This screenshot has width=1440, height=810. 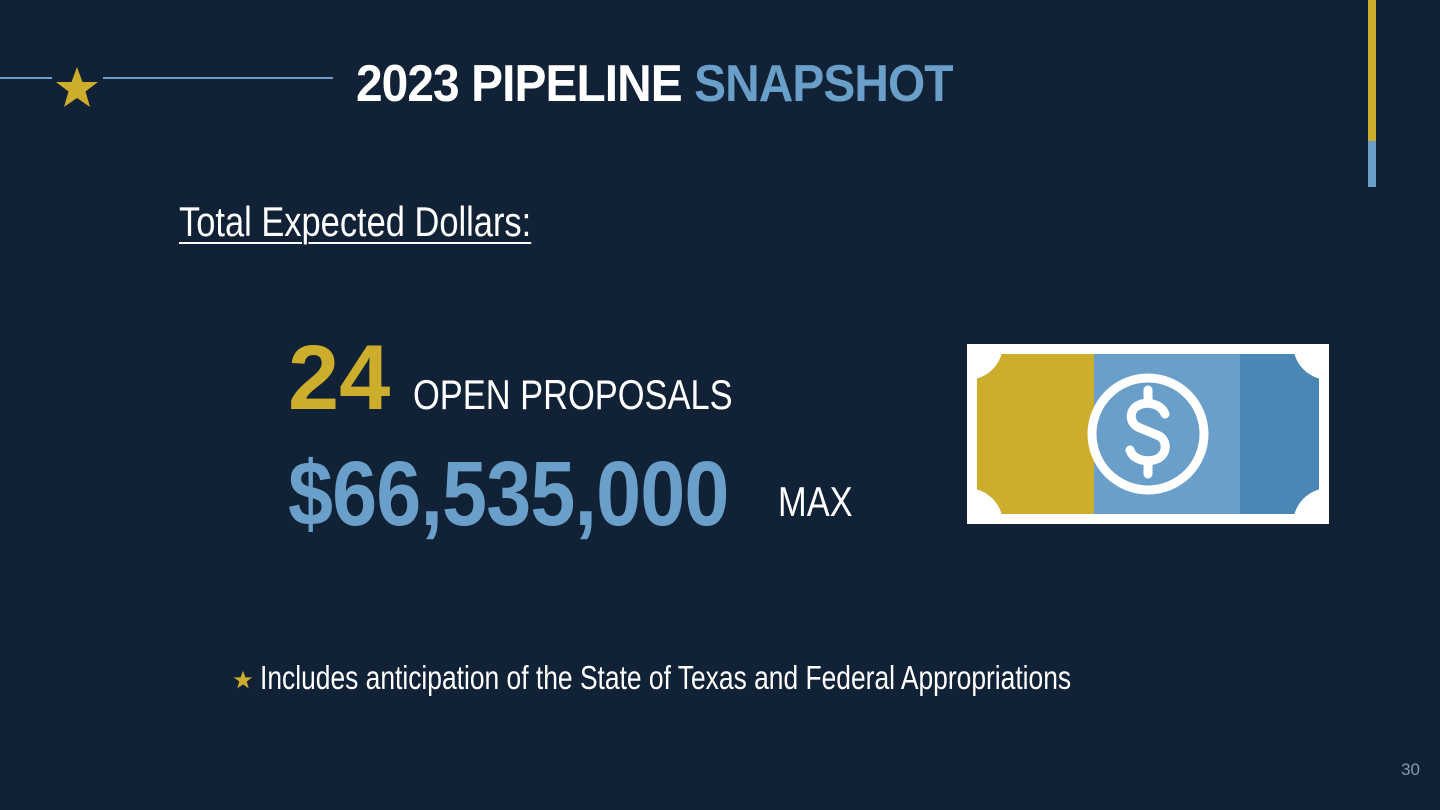 What do you see at coordinates (572, 394) in the screenshot?
I see `proposals-label: OPEN PROPOSALS` at bounding box center [572, 394].